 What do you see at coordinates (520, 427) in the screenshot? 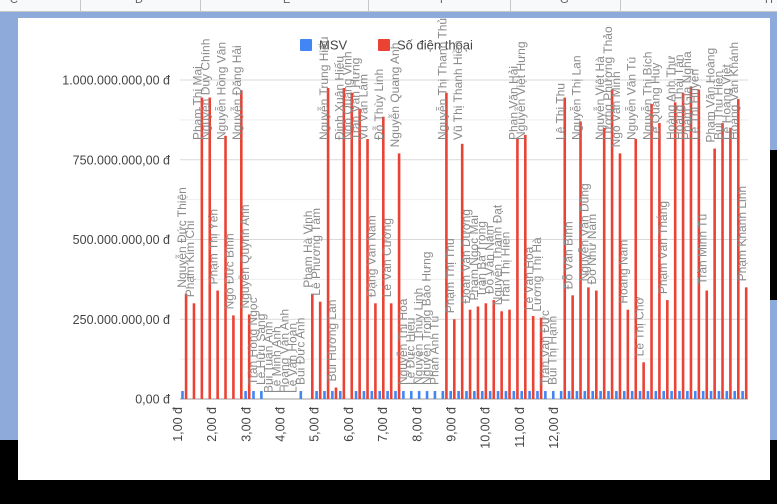
I see `x-tick-label: 11,00 đ` at bounding box center [520, 427].